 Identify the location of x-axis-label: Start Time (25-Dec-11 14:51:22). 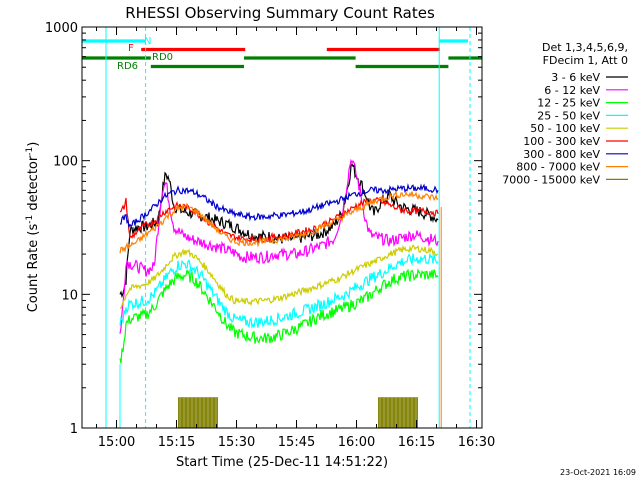
(282, 462).